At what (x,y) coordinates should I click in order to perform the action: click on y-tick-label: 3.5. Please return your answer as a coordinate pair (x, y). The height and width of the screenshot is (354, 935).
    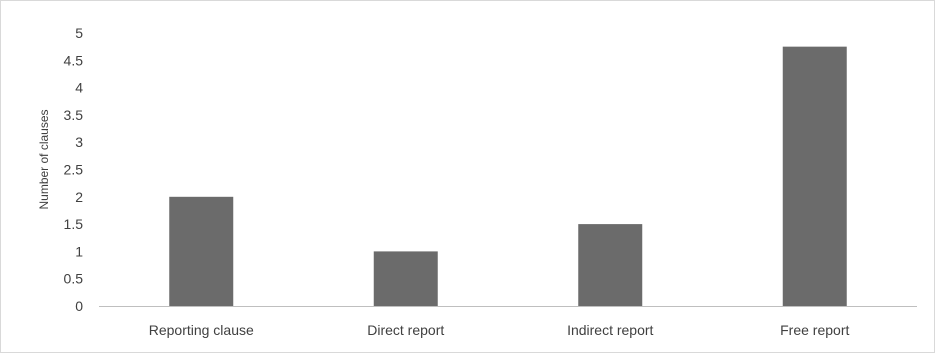
    Looking at the image, I should click on (74, 115).